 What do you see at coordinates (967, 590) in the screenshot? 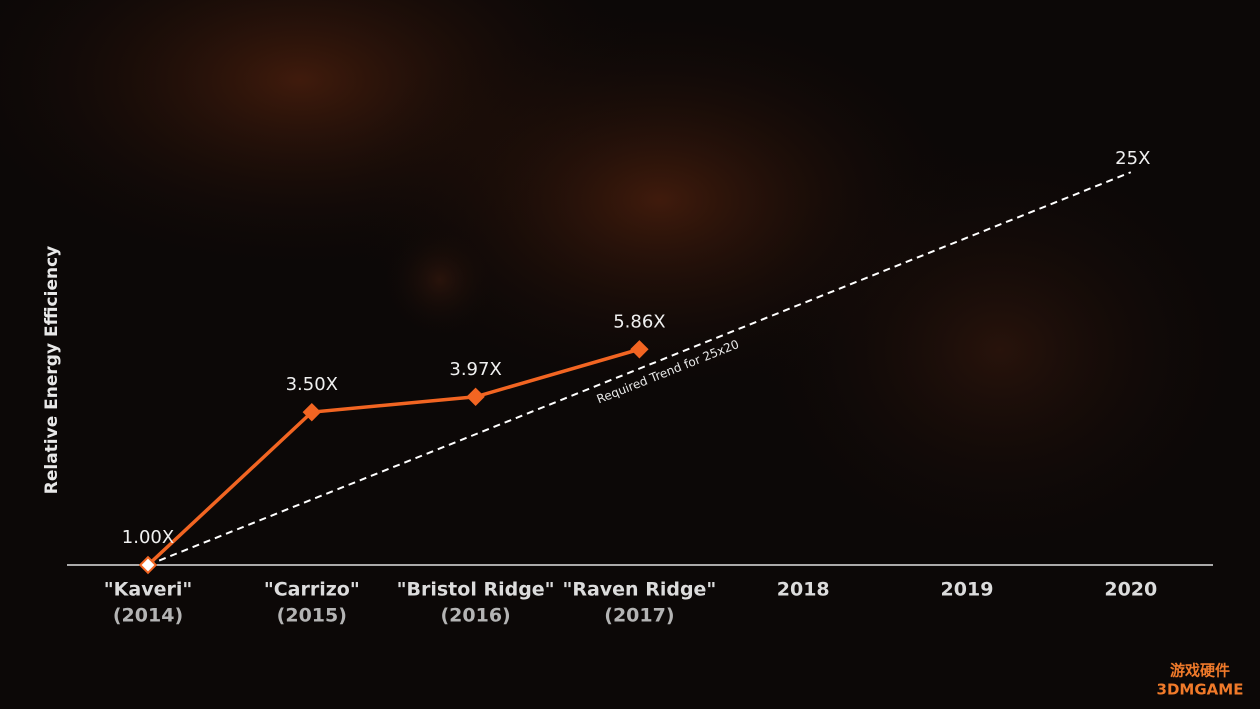
I see `x-tick-label: 2019` at bounding box center [967, 590].